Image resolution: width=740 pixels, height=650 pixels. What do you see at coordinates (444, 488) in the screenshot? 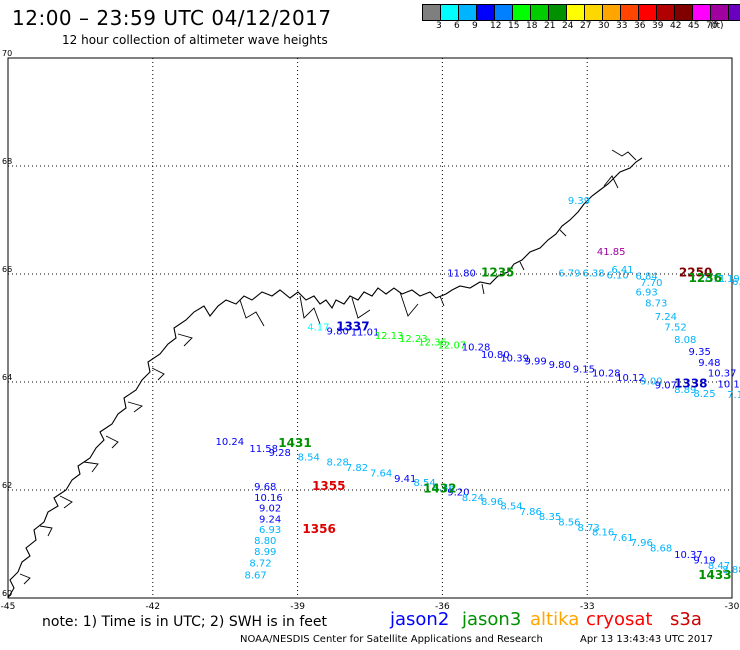
I see `wave-height-value: 8.46` at bounding box center [444, 488].